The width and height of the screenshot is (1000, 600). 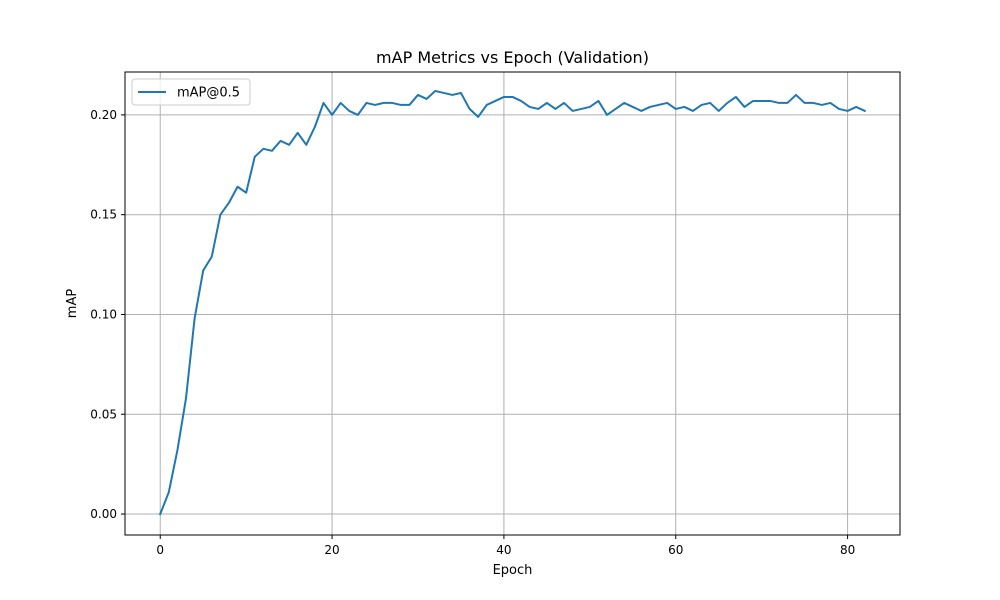 What do you see at coordinates (103, 514) in the screenshot?
I see `y-tick-label: 0.00` at bounding box center [103, 514].